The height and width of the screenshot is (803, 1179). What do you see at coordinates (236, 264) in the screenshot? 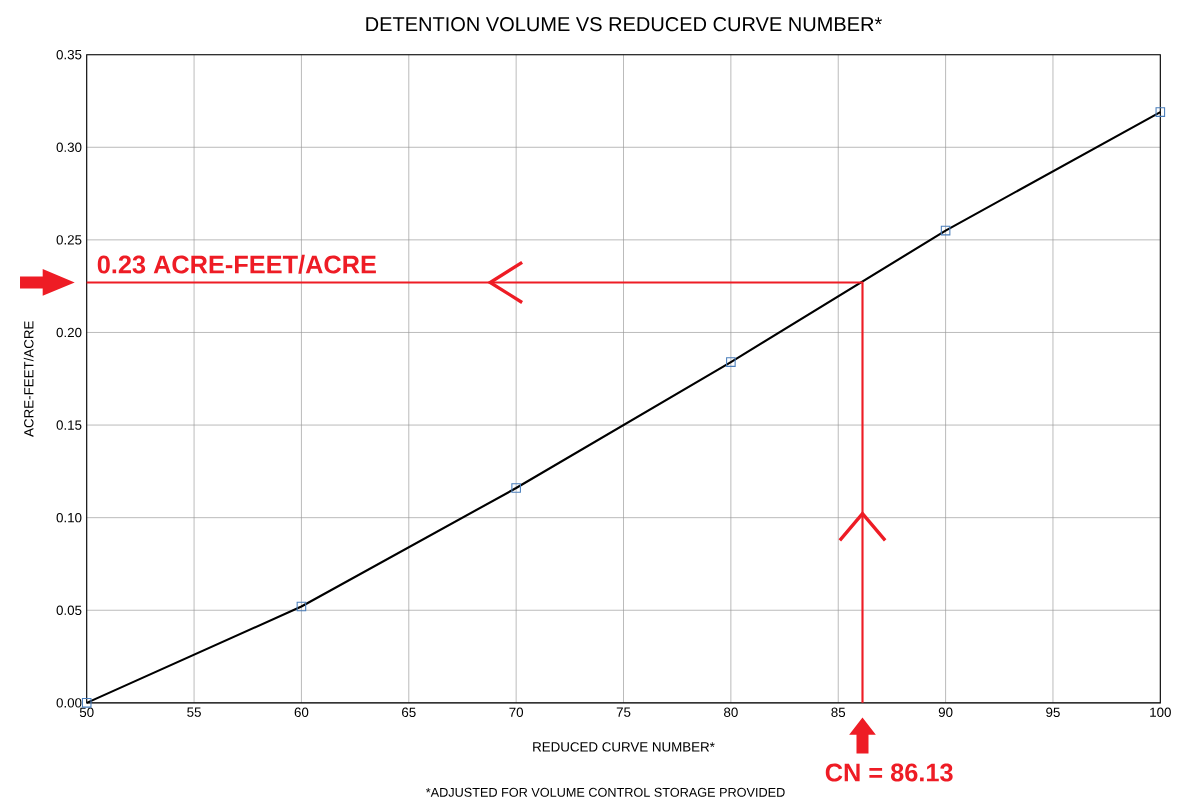
I see `annotation: 0.23 ACRE-FEET/ACRE` at bounding box center [236, 264].